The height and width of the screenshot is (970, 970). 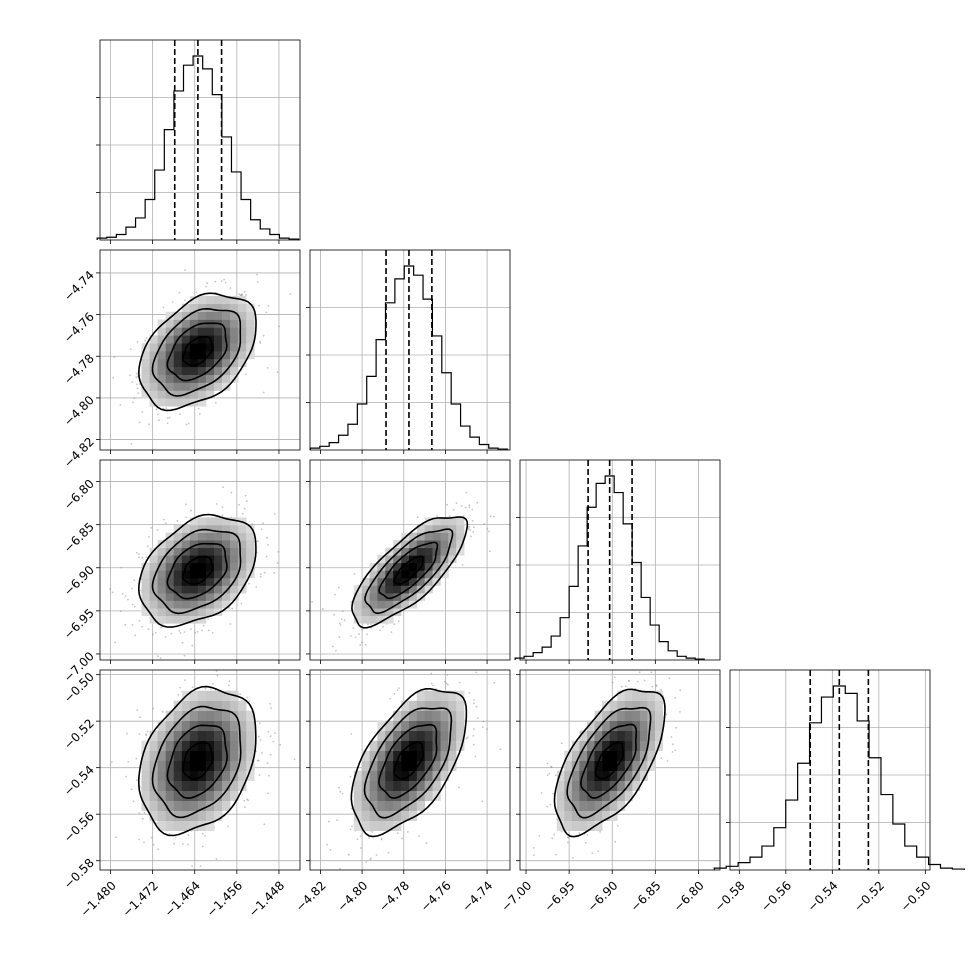 I want to click on x-tick-label-0-4: −1.448, so click(x=266, y=898).